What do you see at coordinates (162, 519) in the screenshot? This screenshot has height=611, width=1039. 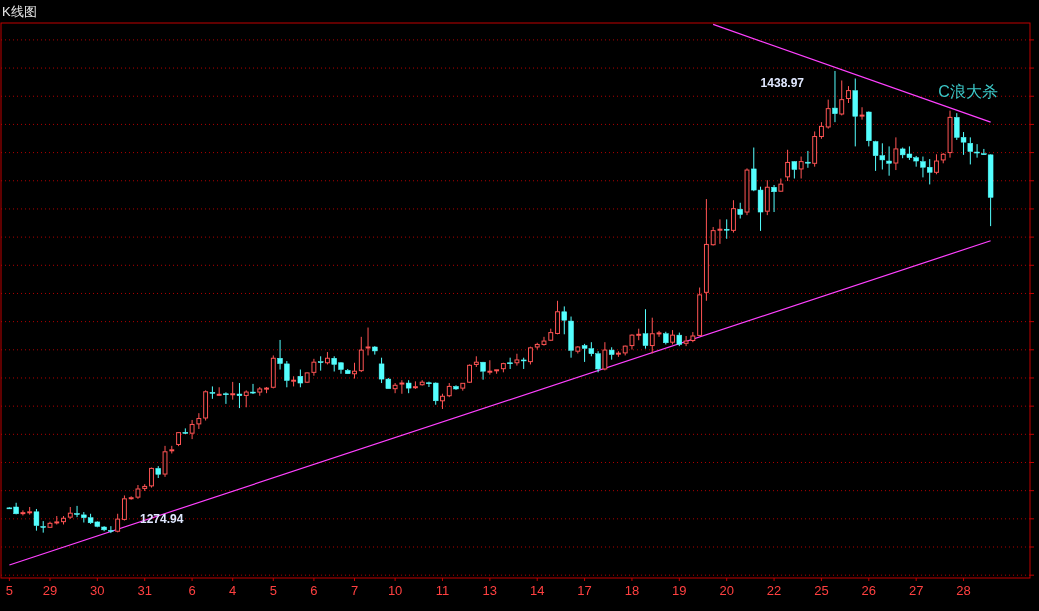 I see `annotation: 1274.94` at bounding box center [162, 519].